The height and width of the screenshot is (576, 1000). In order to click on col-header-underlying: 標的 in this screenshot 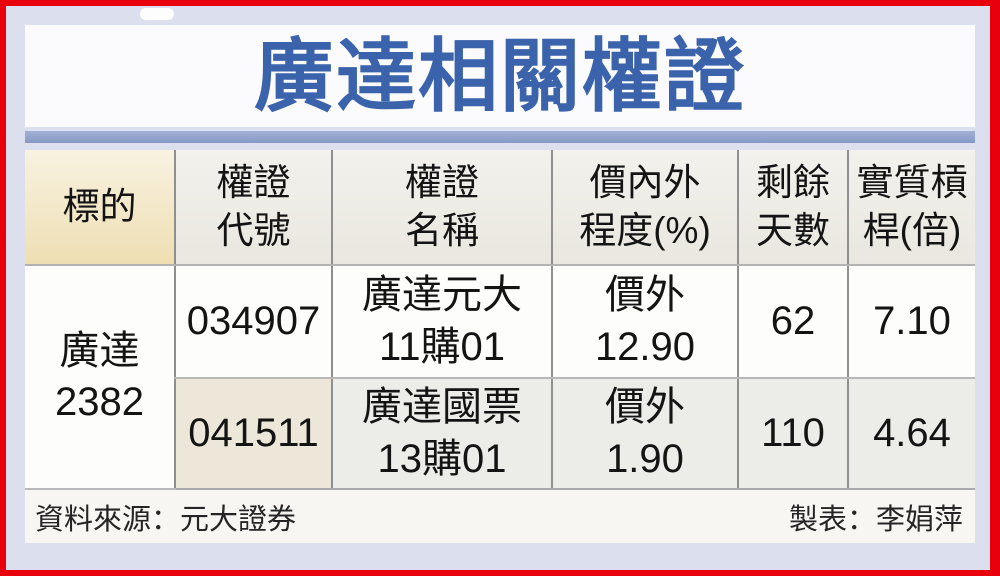, I will do `click(100, 208)`.